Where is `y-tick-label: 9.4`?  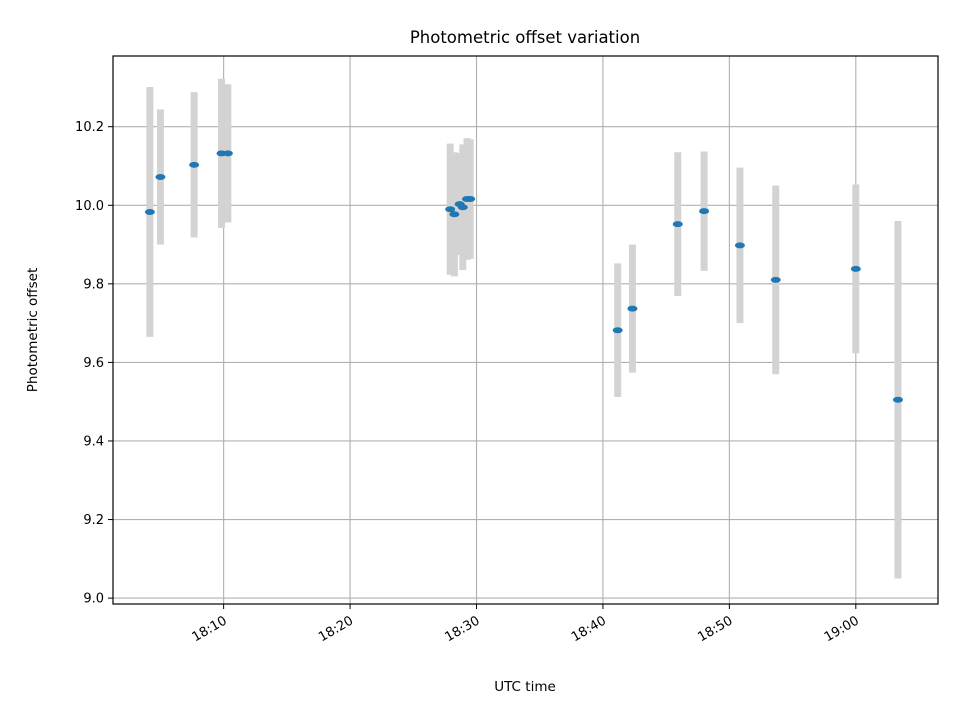
y-tick-label: 9.4 is located at coordinates (93, 441).